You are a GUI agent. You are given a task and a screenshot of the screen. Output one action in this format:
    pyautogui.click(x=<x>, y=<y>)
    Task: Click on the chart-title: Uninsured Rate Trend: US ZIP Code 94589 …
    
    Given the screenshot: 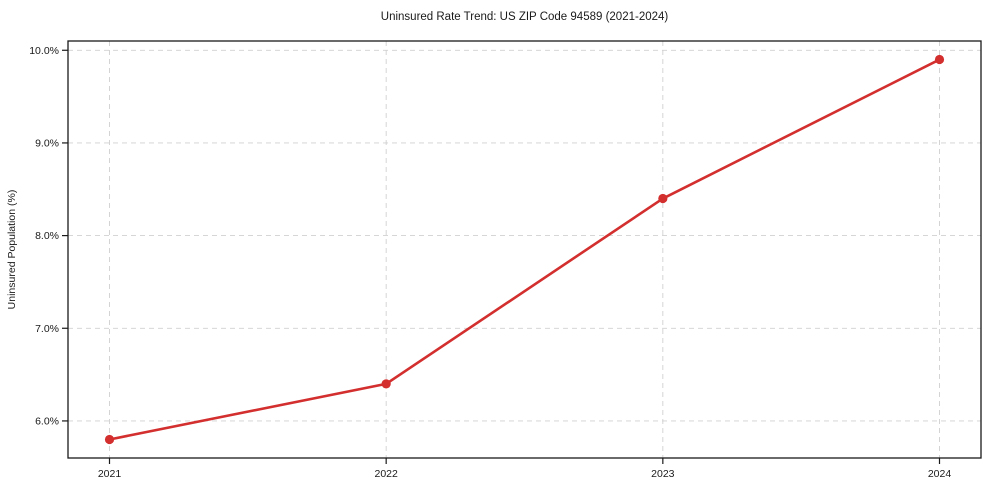 What is the action you would take?
    pyautogui.click(x=525, y=17)
    